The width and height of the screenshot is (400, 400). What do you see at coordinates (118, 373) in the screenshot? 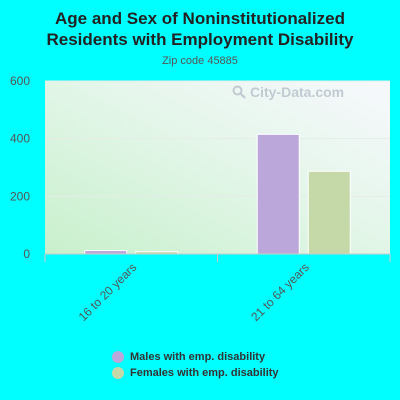
I see `legend-swatch-females` at bounding box center [118, 373].